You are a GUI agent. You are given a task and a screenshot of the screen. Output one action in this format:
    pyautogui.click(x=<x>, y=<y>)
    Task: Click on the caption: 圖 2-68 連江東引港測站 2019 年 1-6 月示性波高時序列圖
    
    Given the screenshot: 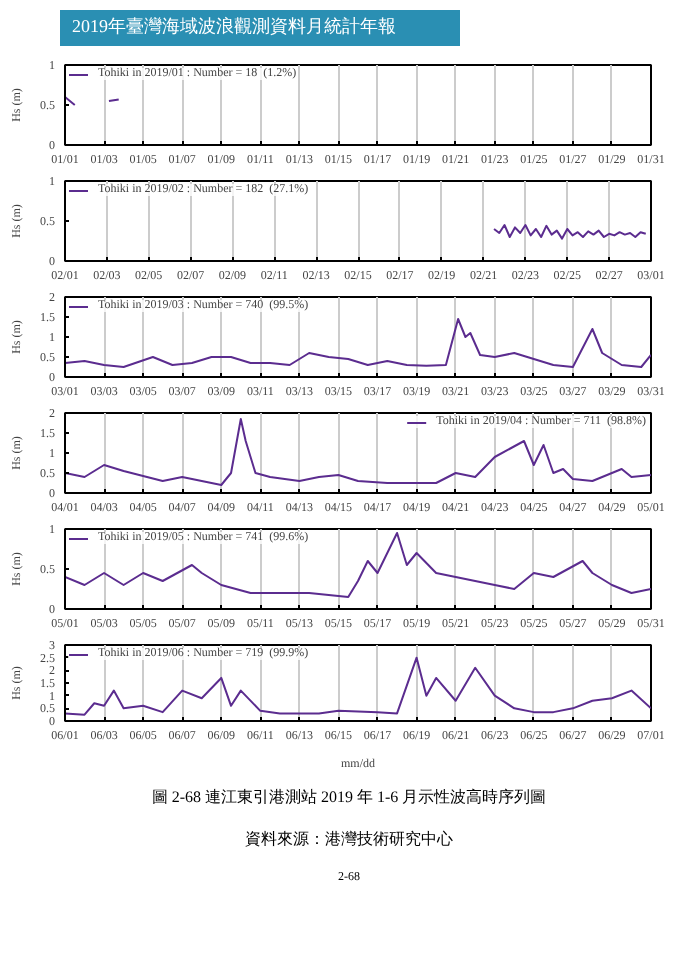 What is the action you would take?
    pyautogui.click(x=349, y=797)
    